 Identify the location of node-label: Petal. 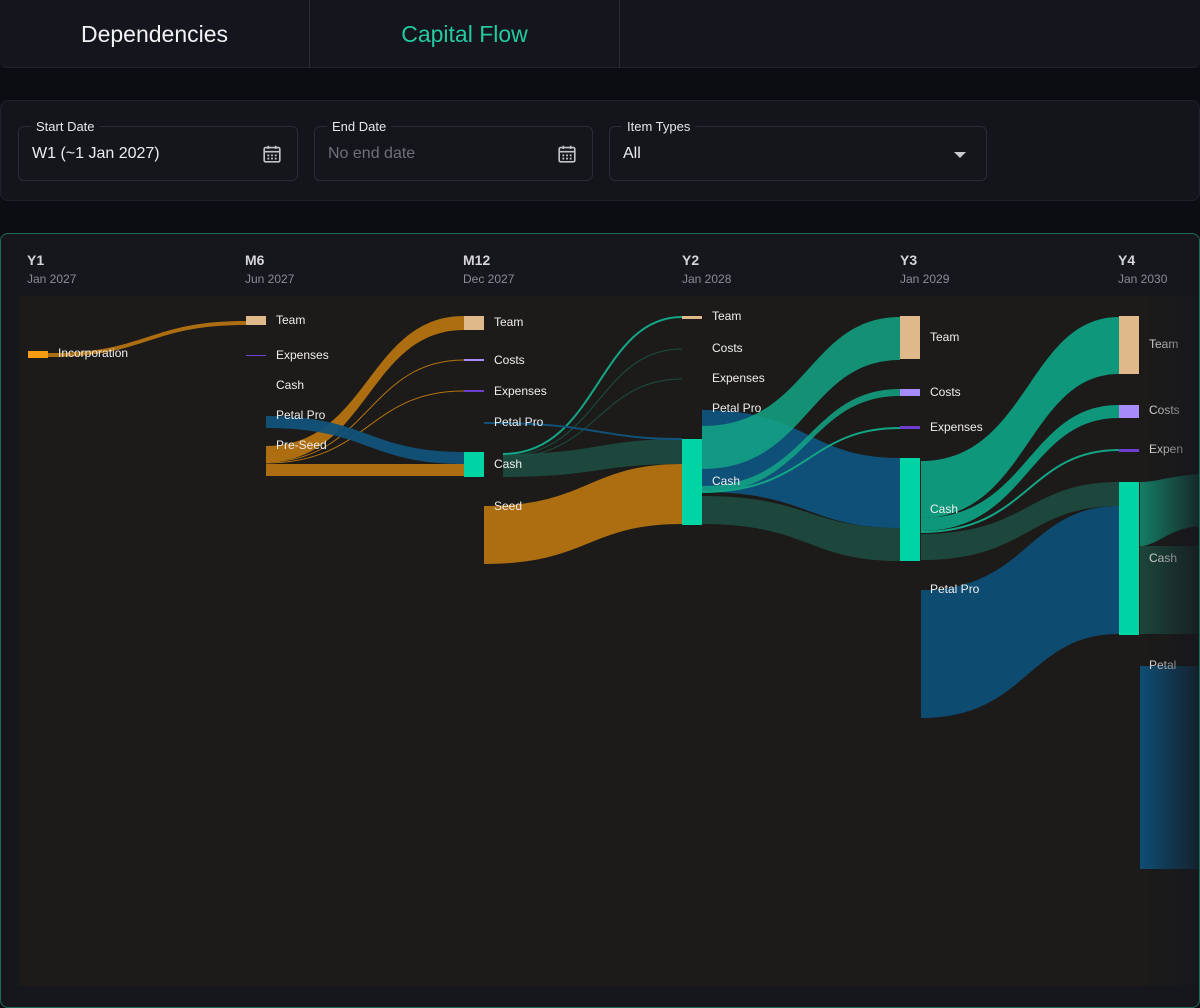
(1162, 665).